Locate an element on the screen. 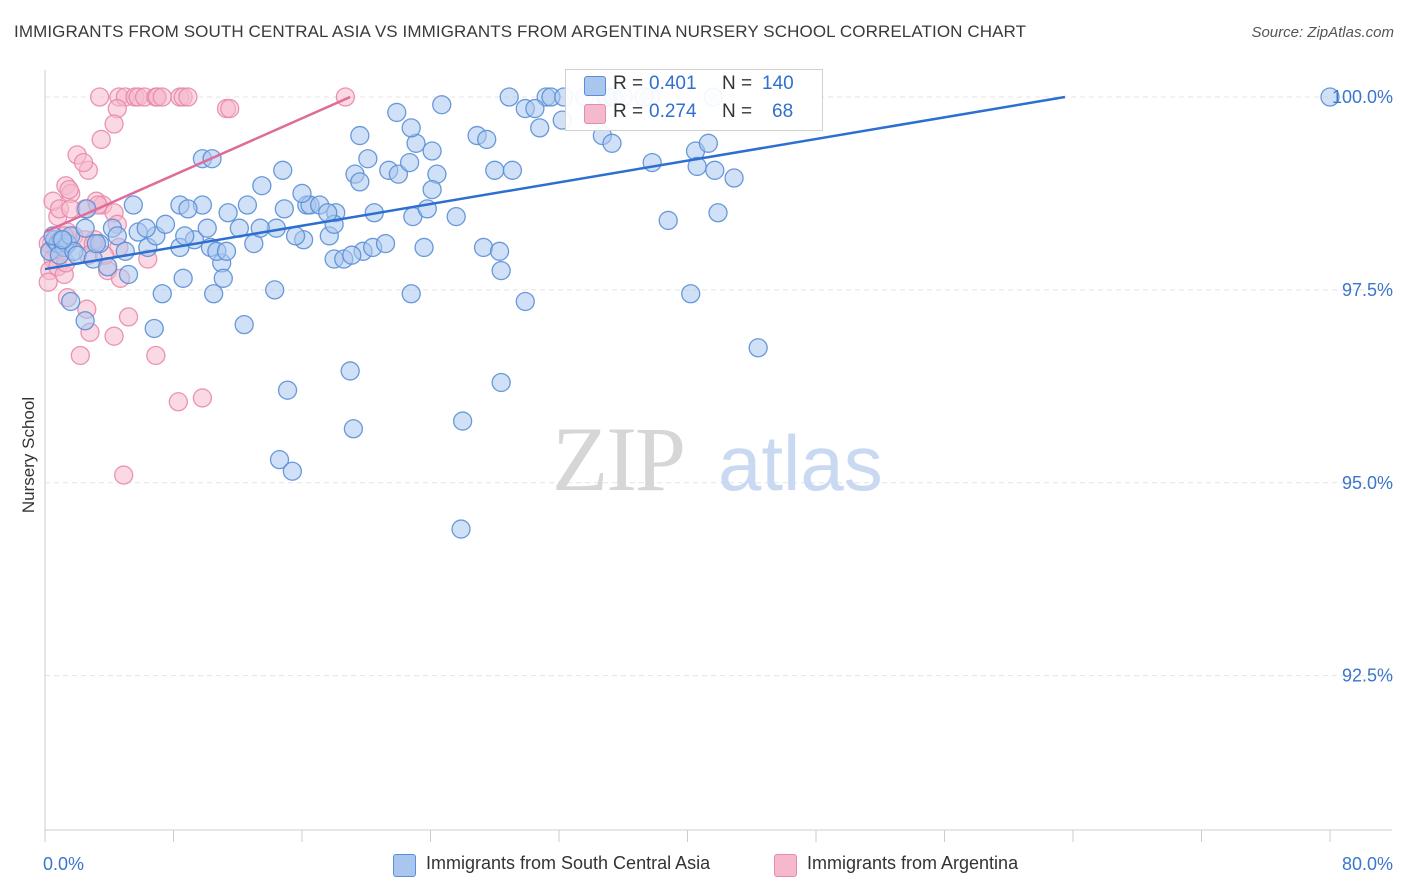 Image resolution: width=1406 pixels, height=892 pixels. y-tick-label: 97.5% is located at coordinates (1367, 290).